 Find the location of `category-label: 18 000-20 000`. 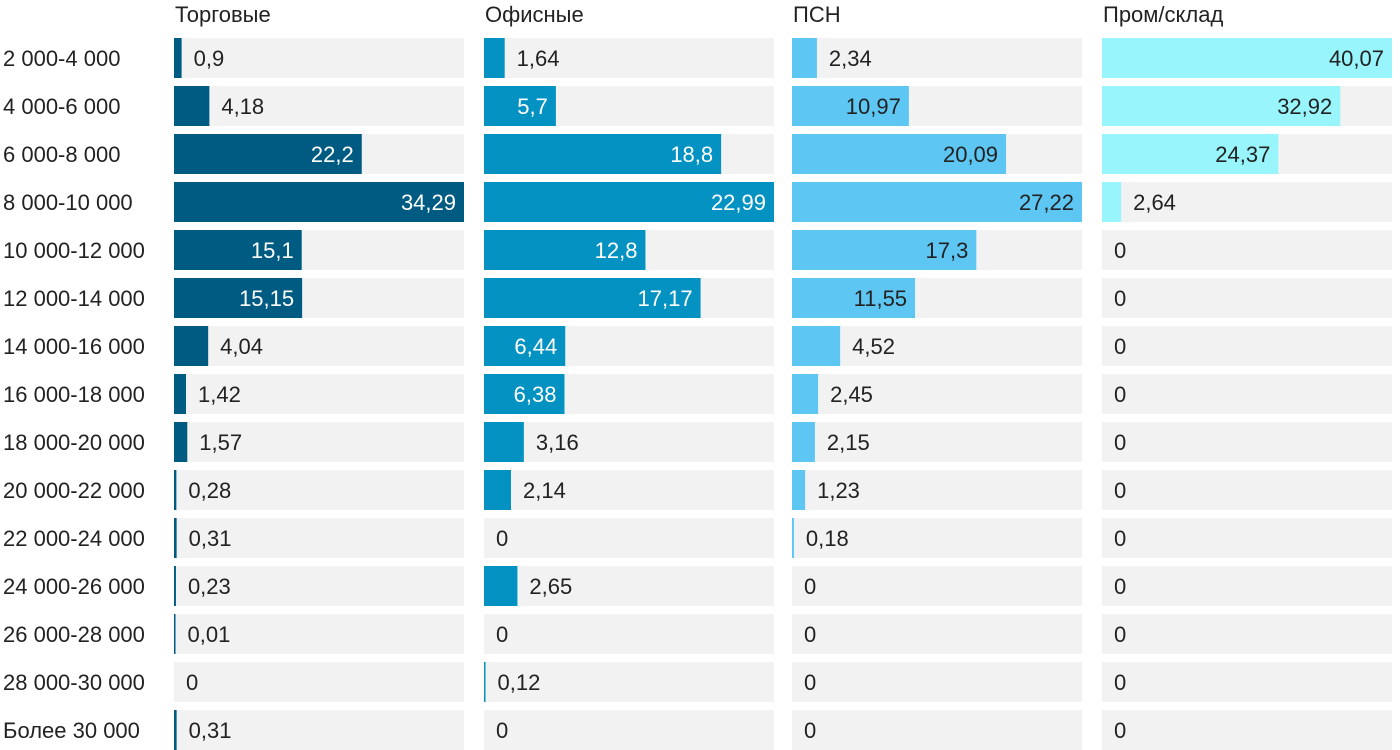

category-label: 18 000-20 000 is located at coordinates (74, 442).